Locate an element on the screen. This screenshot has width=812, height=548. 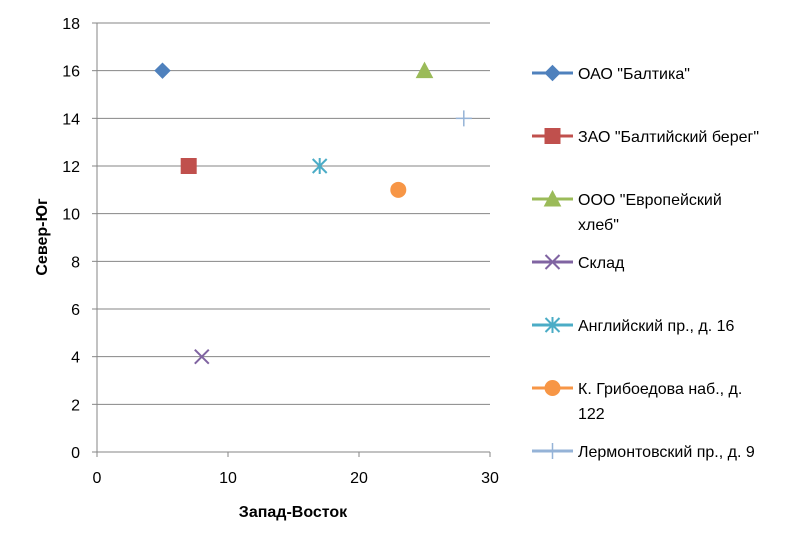
x-tick-label: 30 is located at coordinates (490, 478).